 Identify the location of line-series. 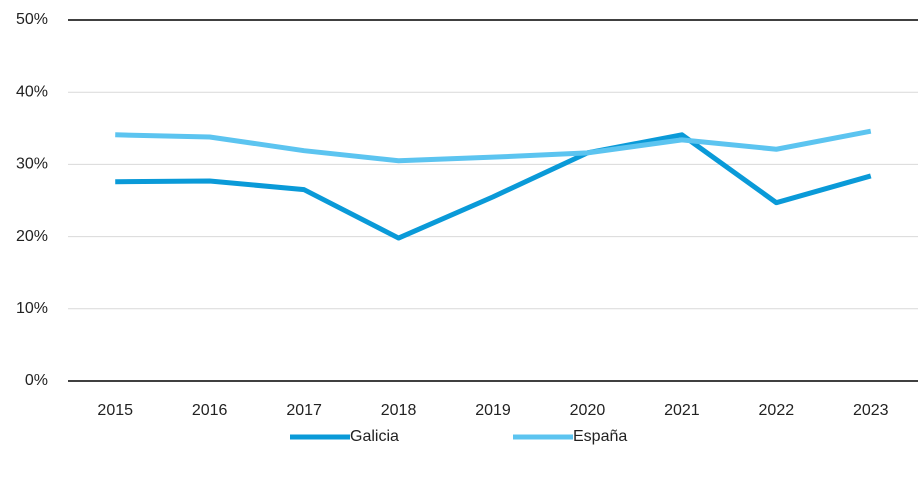
(493, 146).